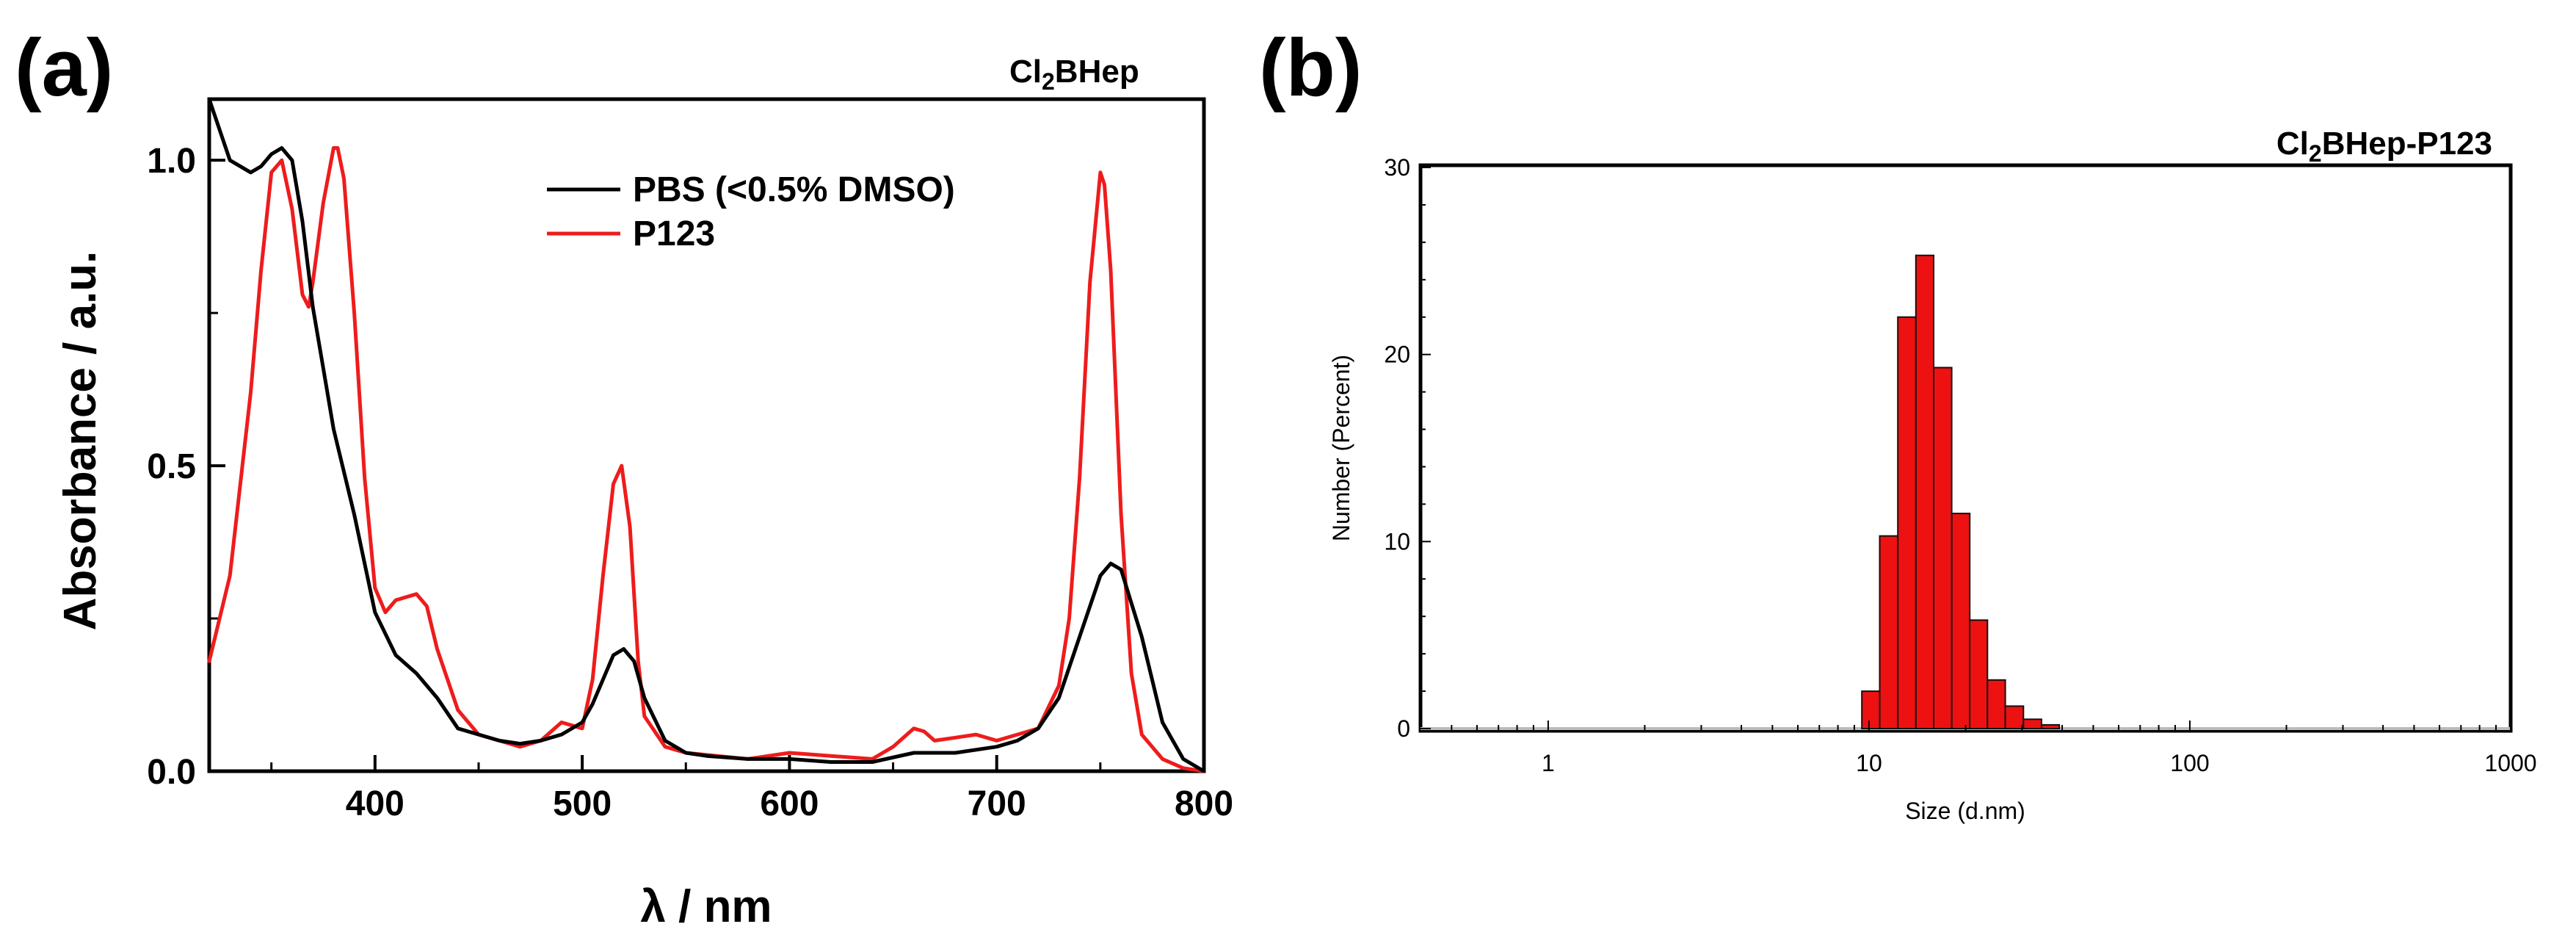 This screenshot has height=946, width=2576. What do you see at coordinates (1204, 804) in the screenshot?
I see `panel-a-xtick-label: 800` at bounding box center [1204, 804].